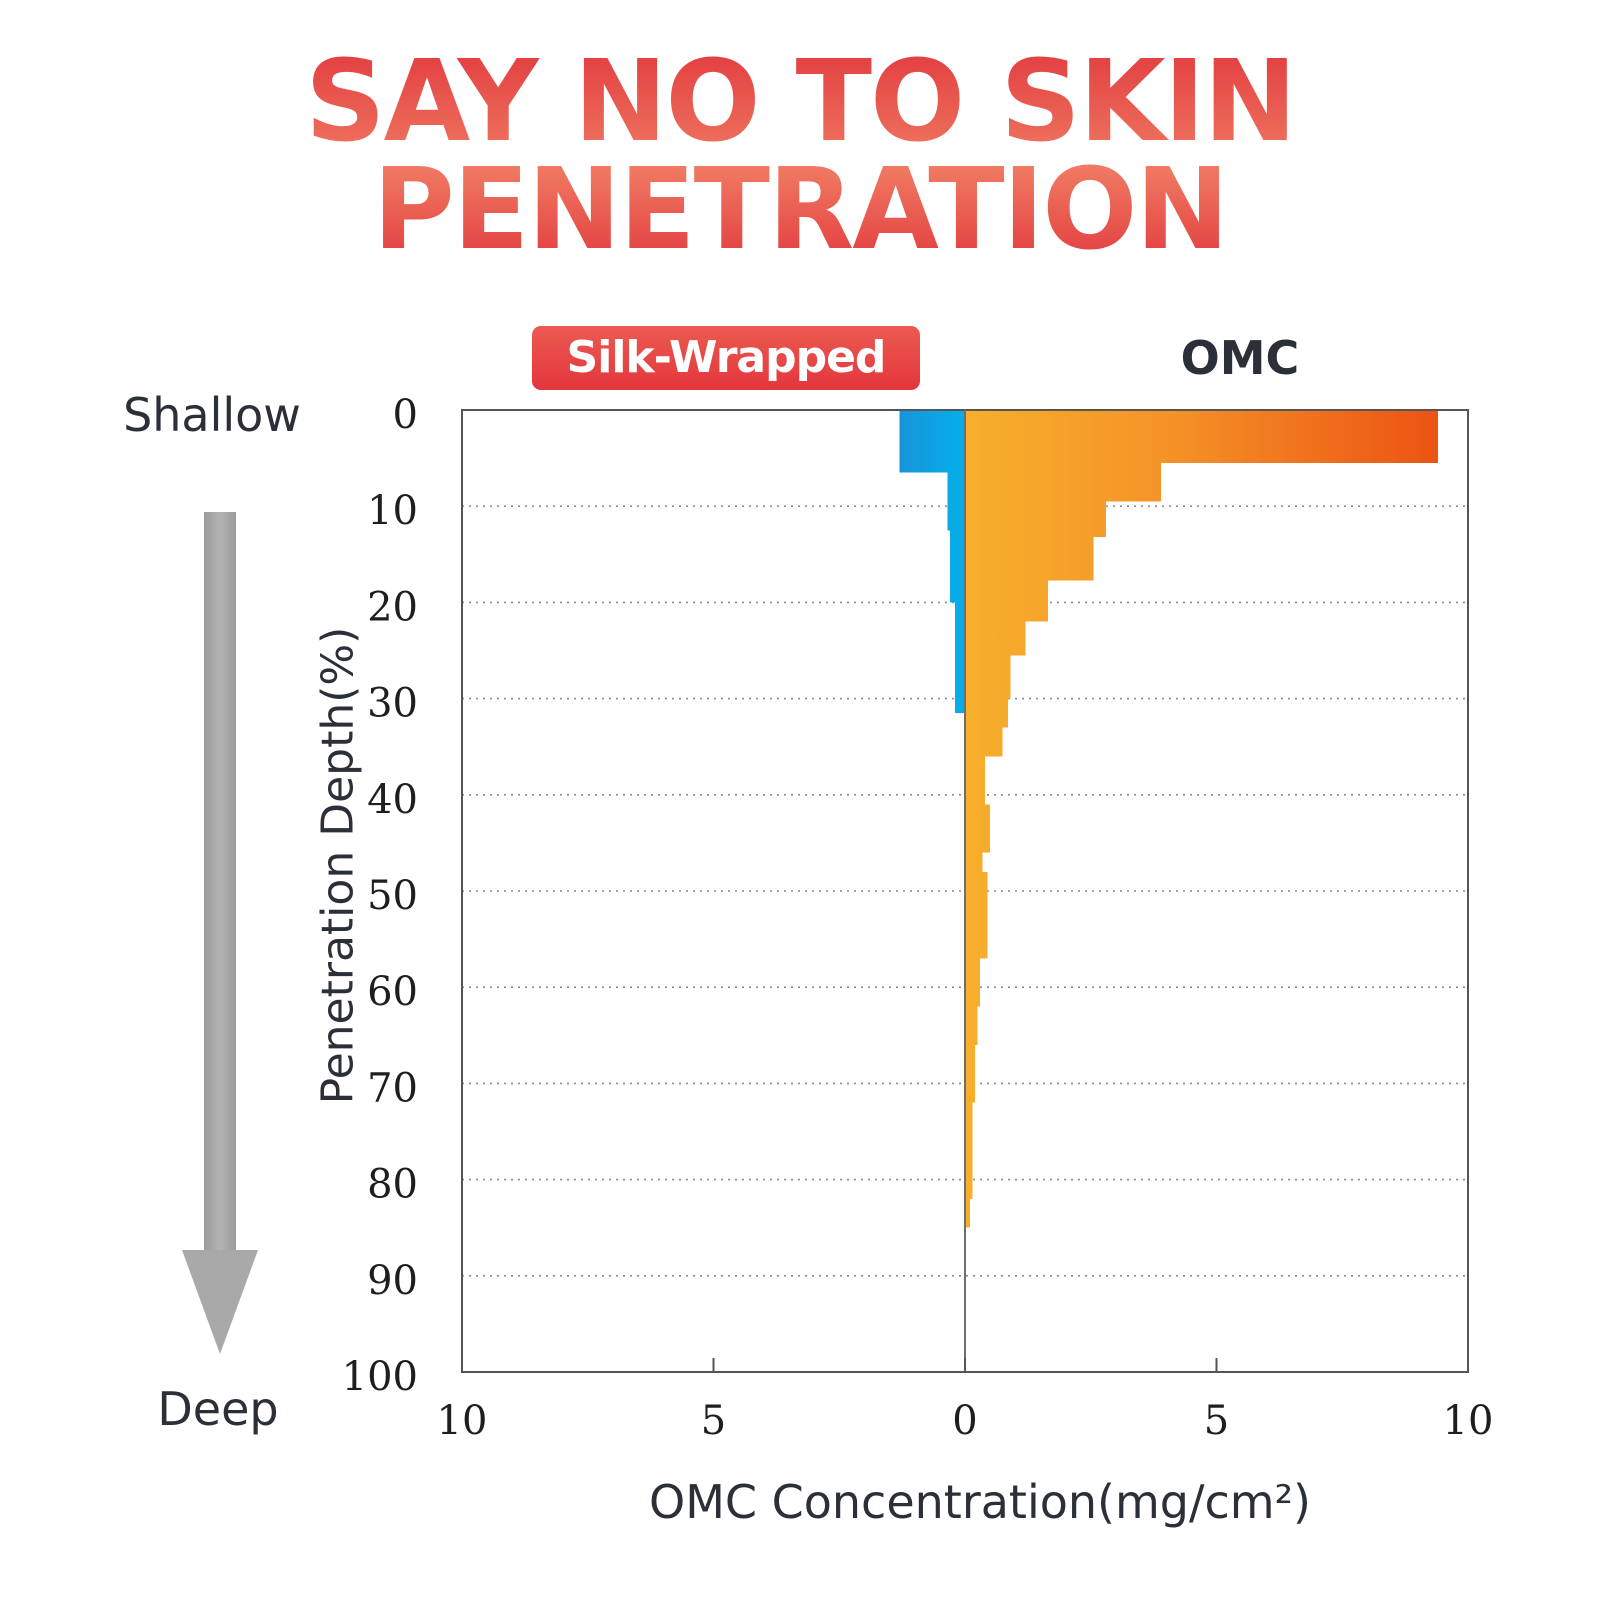 This screenshot has height=1600, width=1600. I want to click on y-tick-label-10: 10, so click(392, 511).